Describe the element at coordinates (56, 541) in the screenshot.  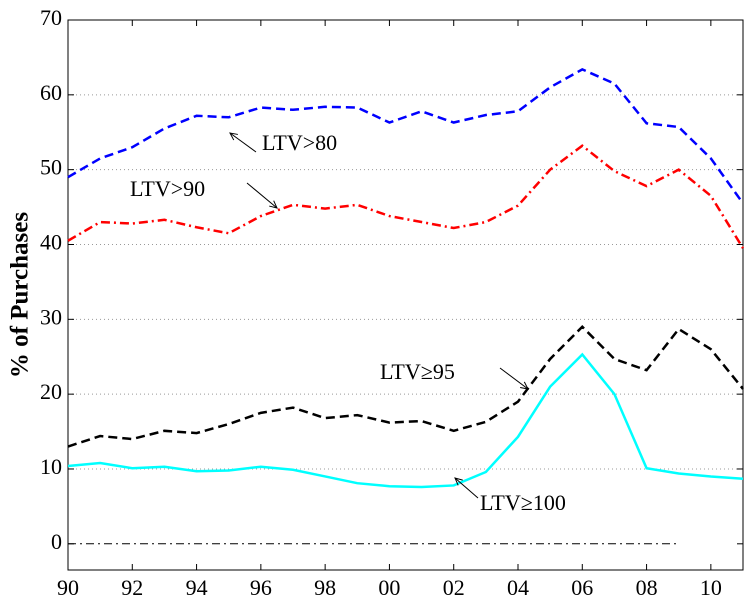
I see `y-tick-label: 0` at that location.